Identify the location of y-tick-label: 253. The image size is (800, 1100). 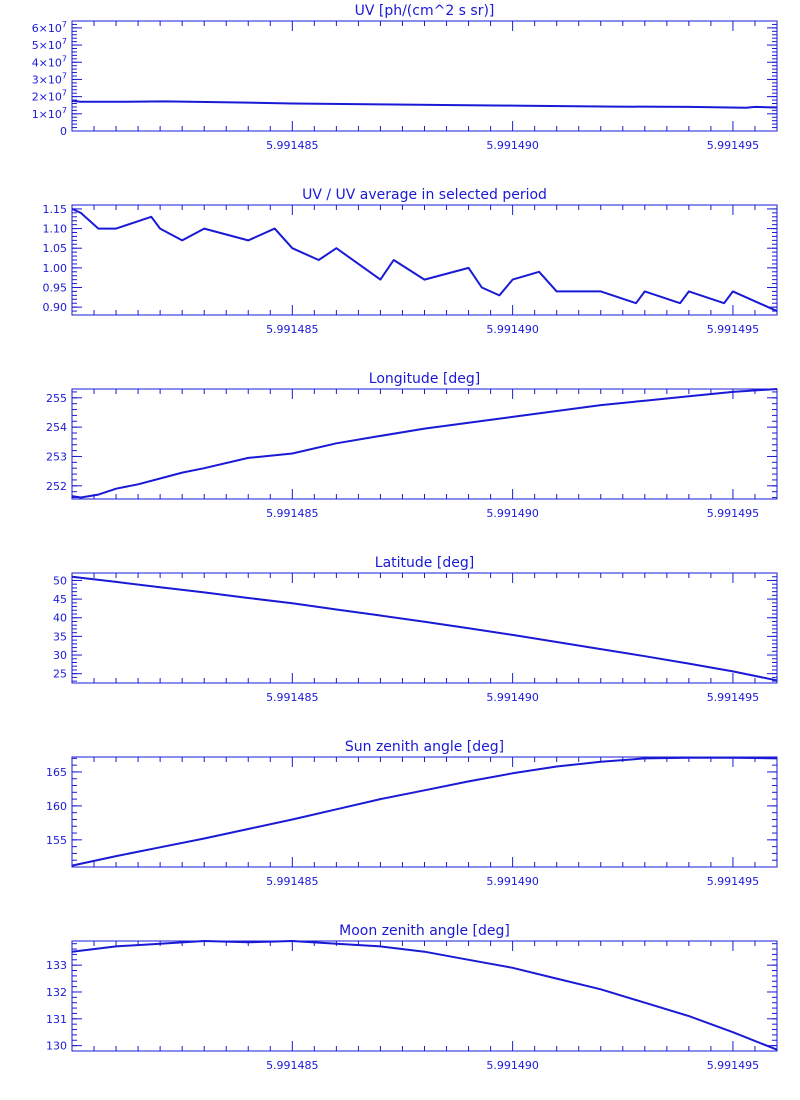
(56, 456).